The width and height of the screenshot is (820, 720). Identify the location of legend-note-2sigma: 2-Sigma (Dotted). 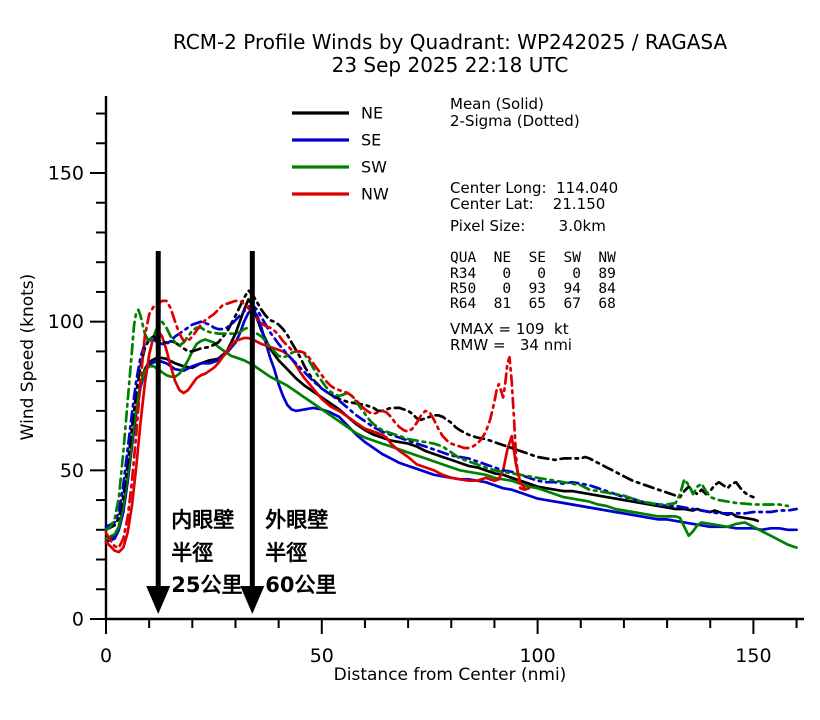
(515, 121).